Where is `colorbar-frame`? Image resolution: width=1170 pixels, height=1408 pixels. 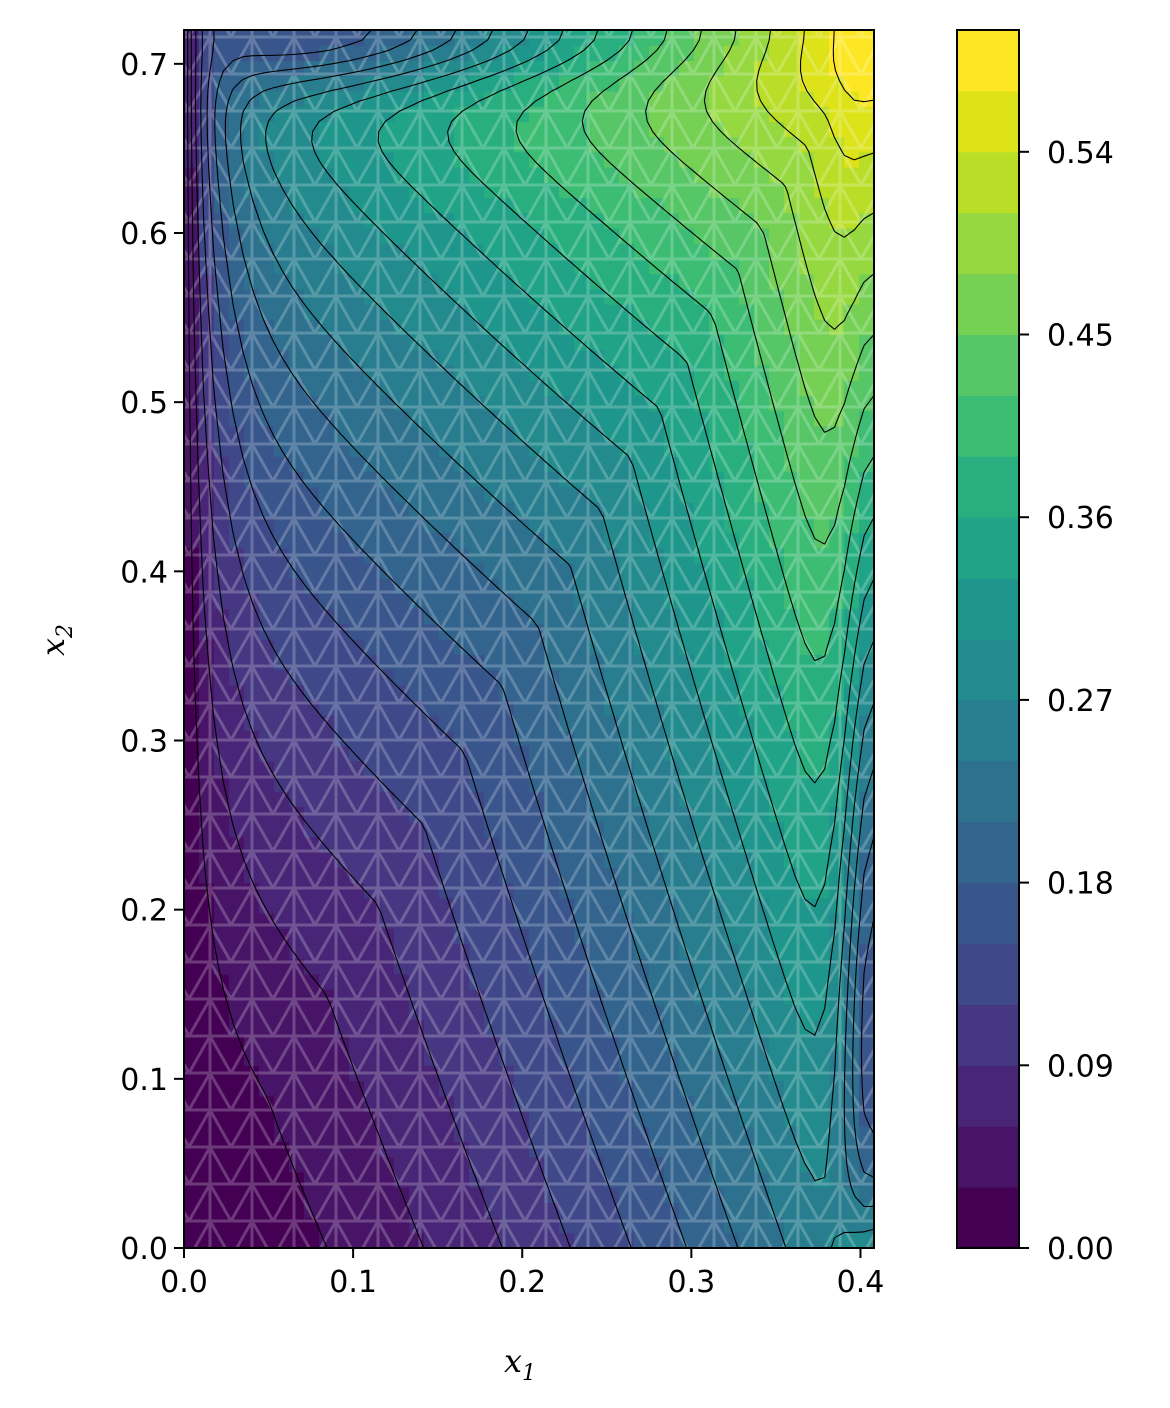 colorbar-frame is located at coordinates (988, 639).